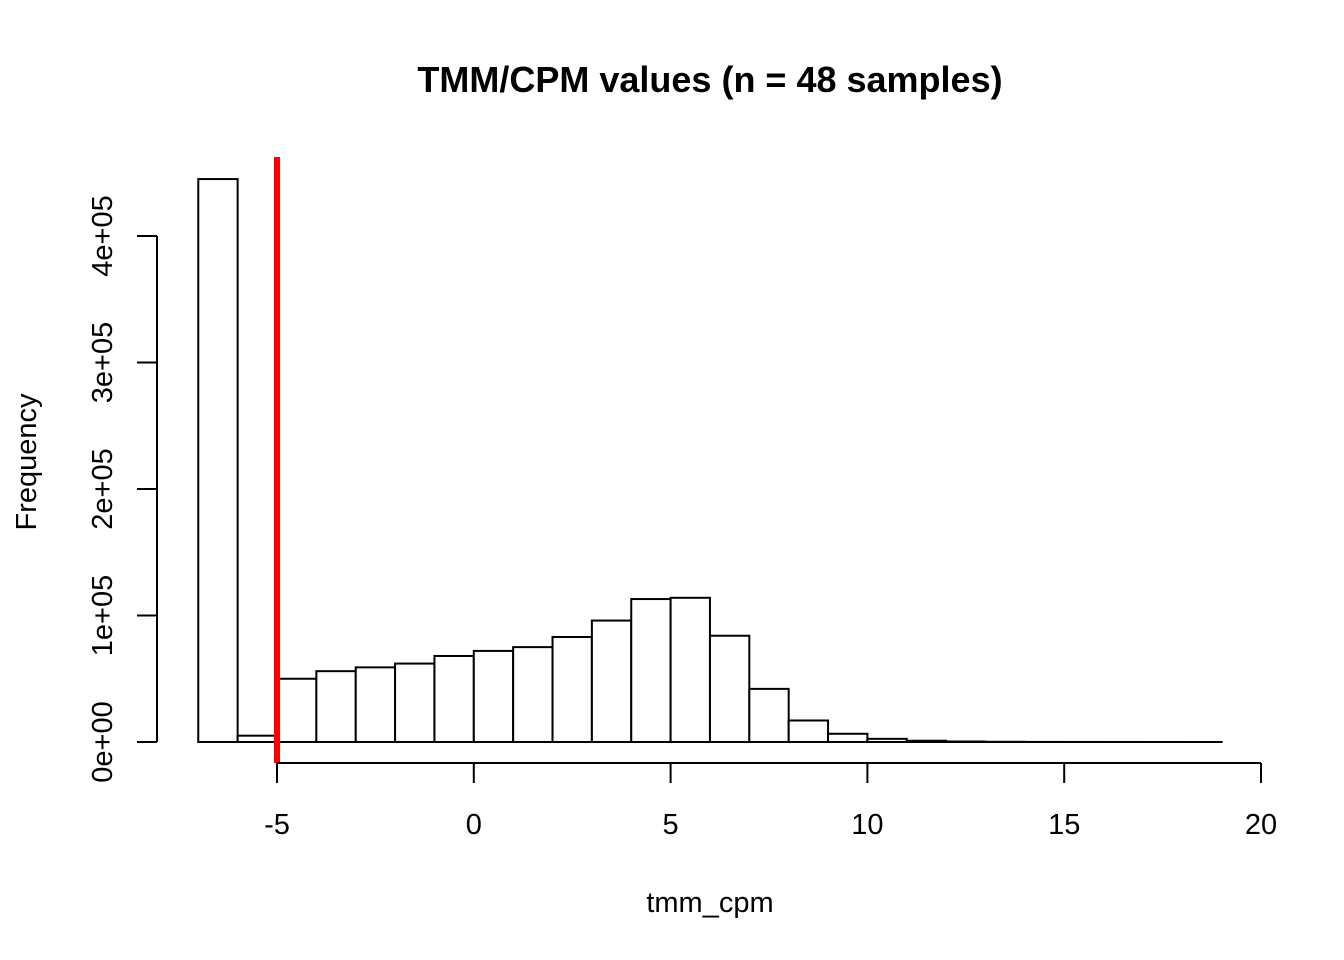 The width and height of the screenshot is (1344, 960). What do you see at coordinates (103, 488) in the screenshot?
I see `y-tick-label: 2e+05` at bounding box center [103, 488].